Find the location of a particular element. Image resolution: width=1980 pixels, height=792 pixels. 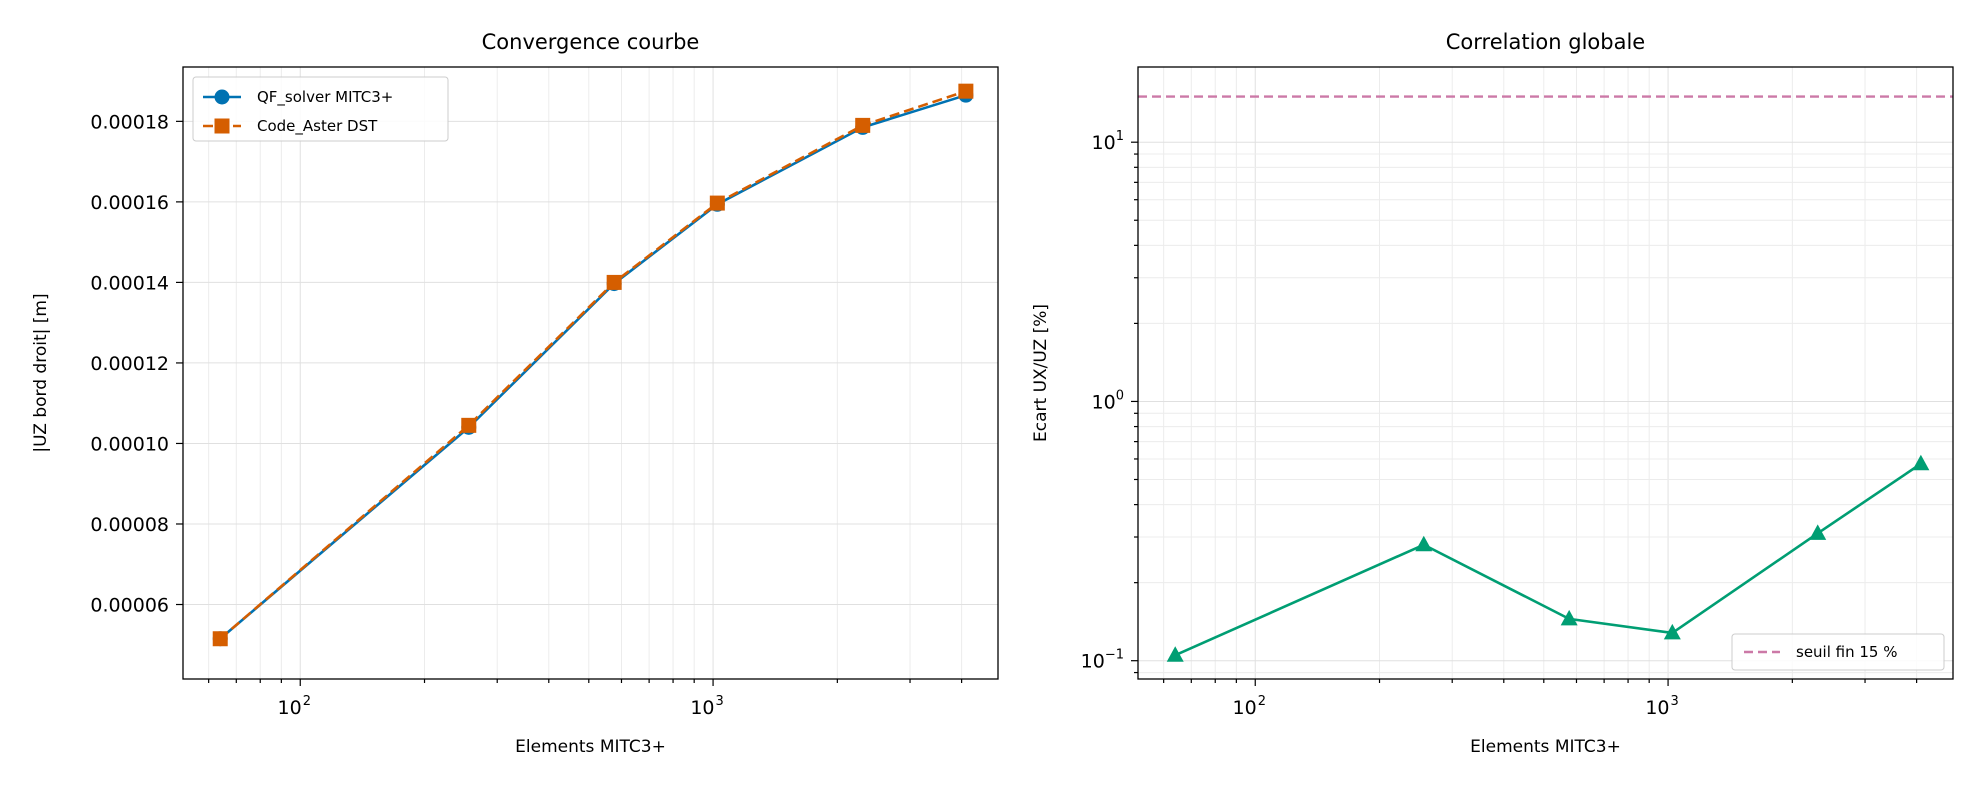

y-tick-label: 10⁰ is located at coordinates (1108, 400).